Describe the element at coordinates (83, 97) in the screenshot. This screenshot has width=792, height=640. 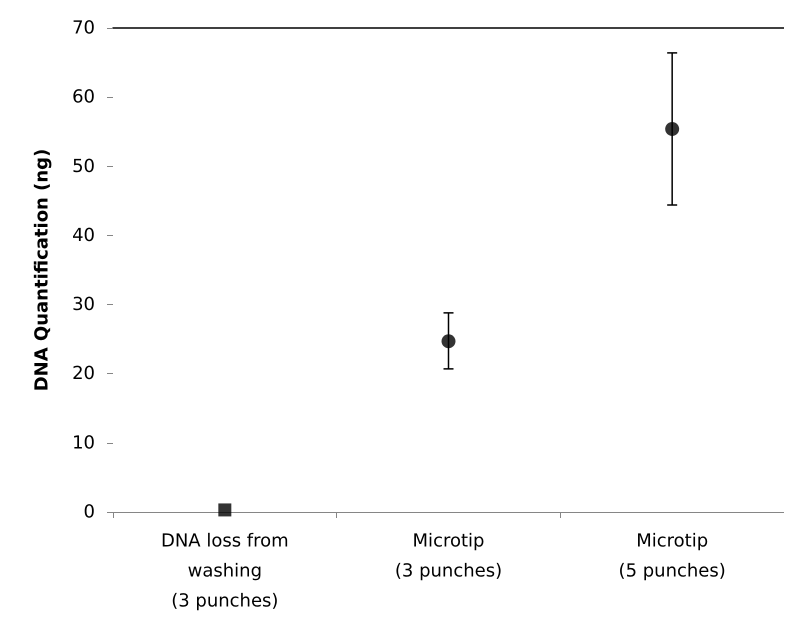
I see `y-tick-label: 60` at that location.